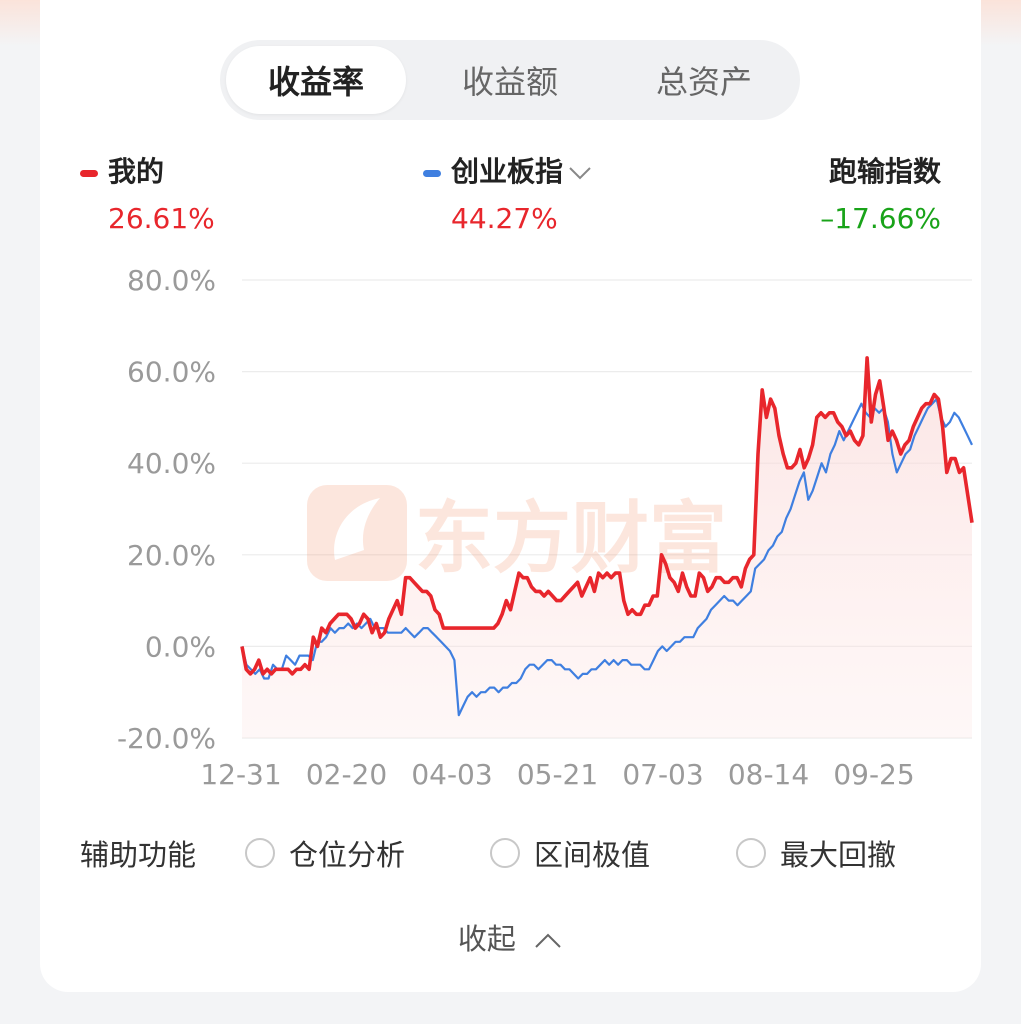 This screenshot has width=1021, height=1024. Describe the element at coordinates (884, 171) in the screenshot. I see `legend-diff-label: 跑输指数` at that location.